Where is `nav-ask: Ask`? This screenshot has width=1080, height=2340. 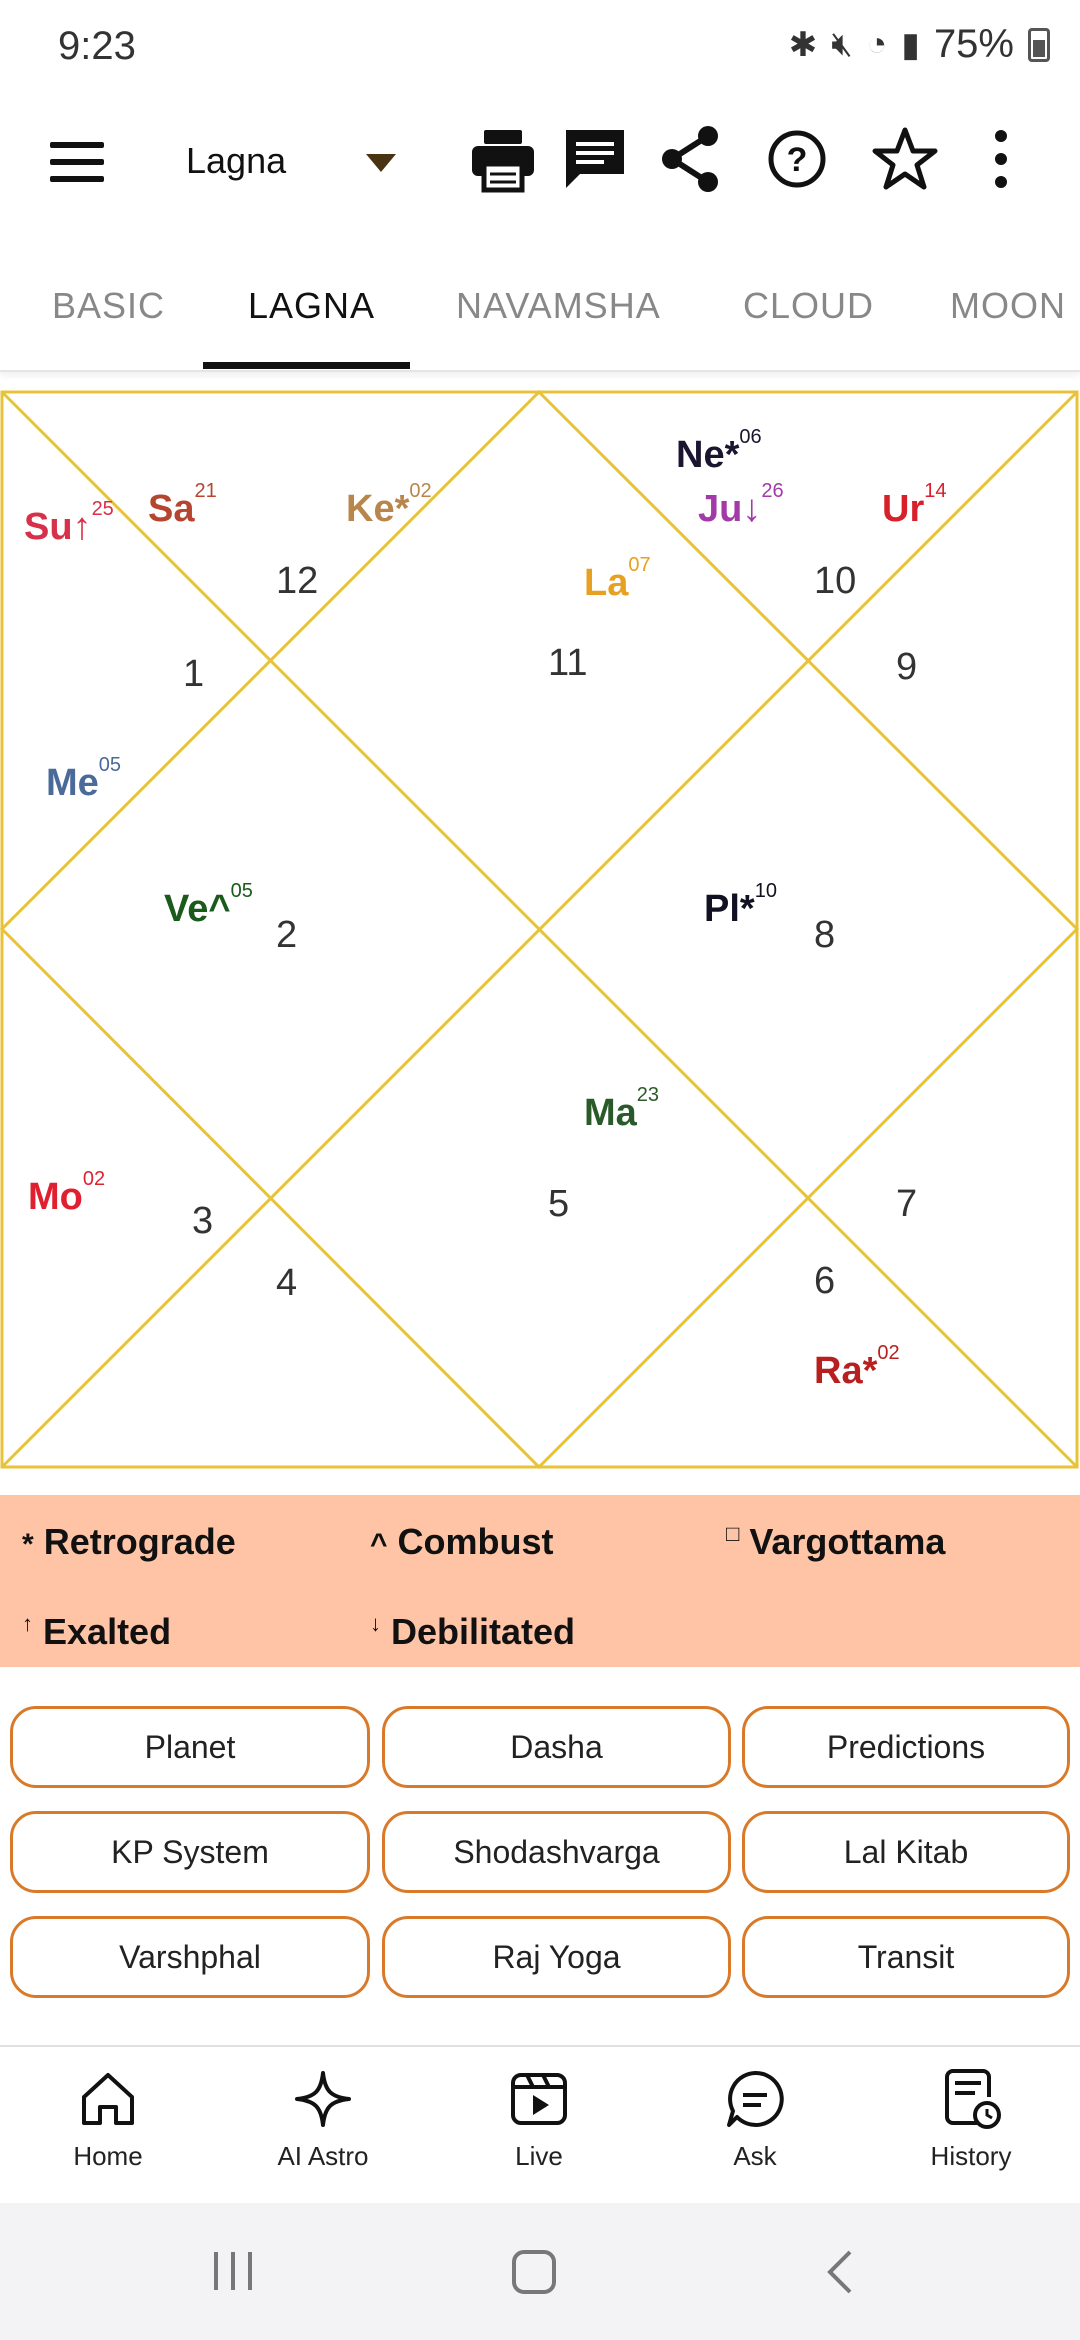 nav-ask: Ask is located at coordinates (755, 2119).